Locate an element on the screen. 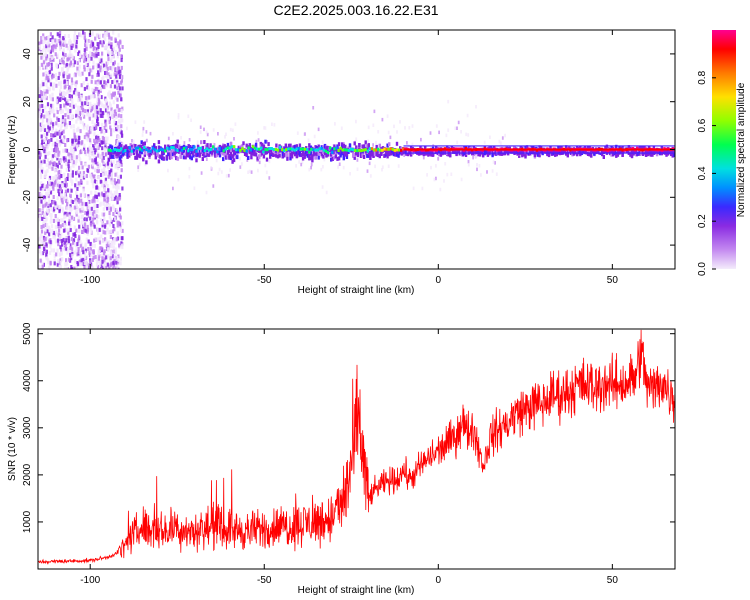  y-tick-label: -20 is located at coordinates (27, 197).